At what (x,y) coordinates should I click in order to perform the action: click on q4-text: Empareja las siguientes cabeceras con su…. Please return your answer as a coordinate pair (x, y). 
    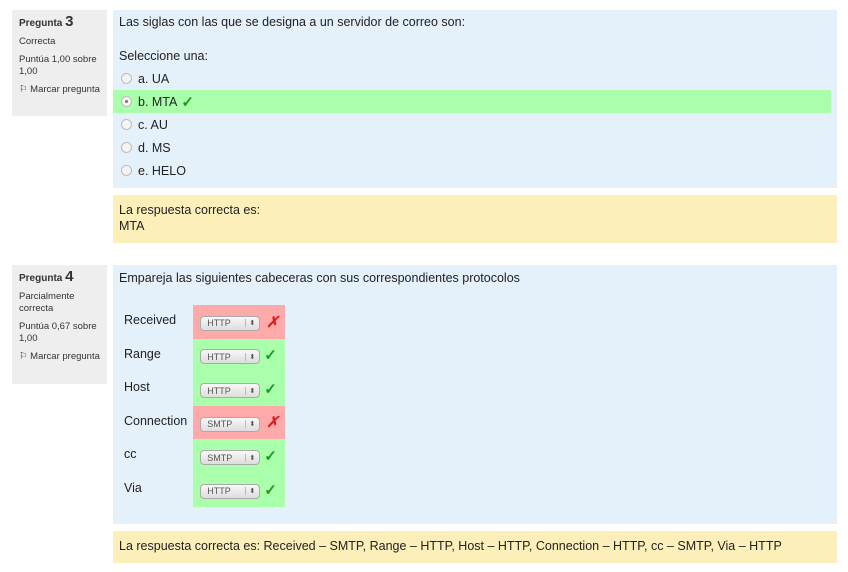
    Looking at the image, I should click on (319, 278).